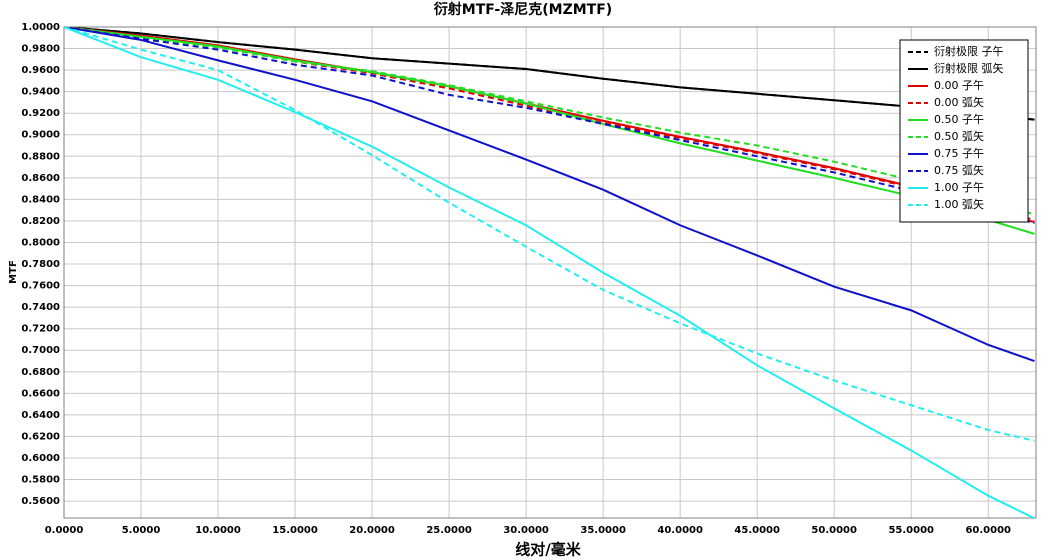 This screenshot has height=560, width=1046. What do you see at coordinates (40, 393) in the screenshot?
I see `y-tick-label: 0.6600` at bounding box center [40, 393].